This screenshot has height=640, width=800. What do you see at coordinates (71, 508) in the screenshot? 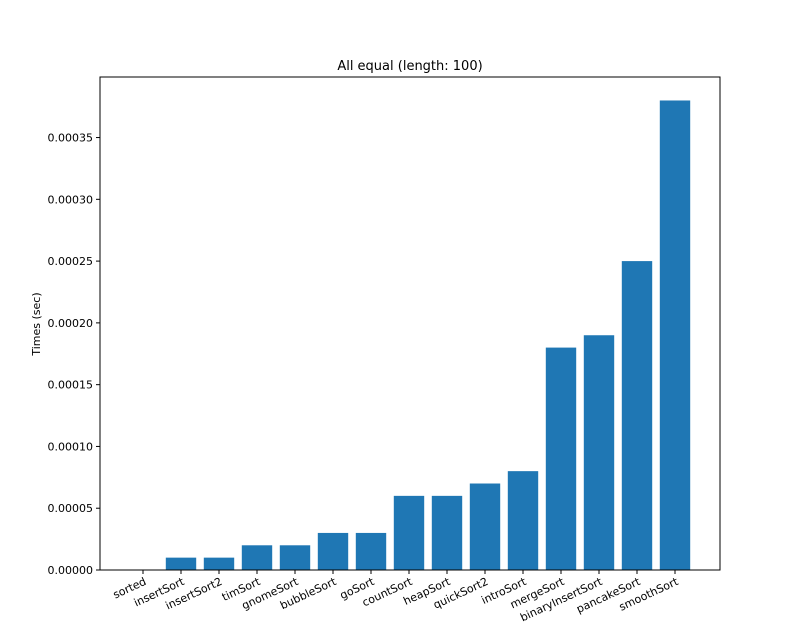
I see `y-tick-label: 0.00005` at bounding box center [71, 508].